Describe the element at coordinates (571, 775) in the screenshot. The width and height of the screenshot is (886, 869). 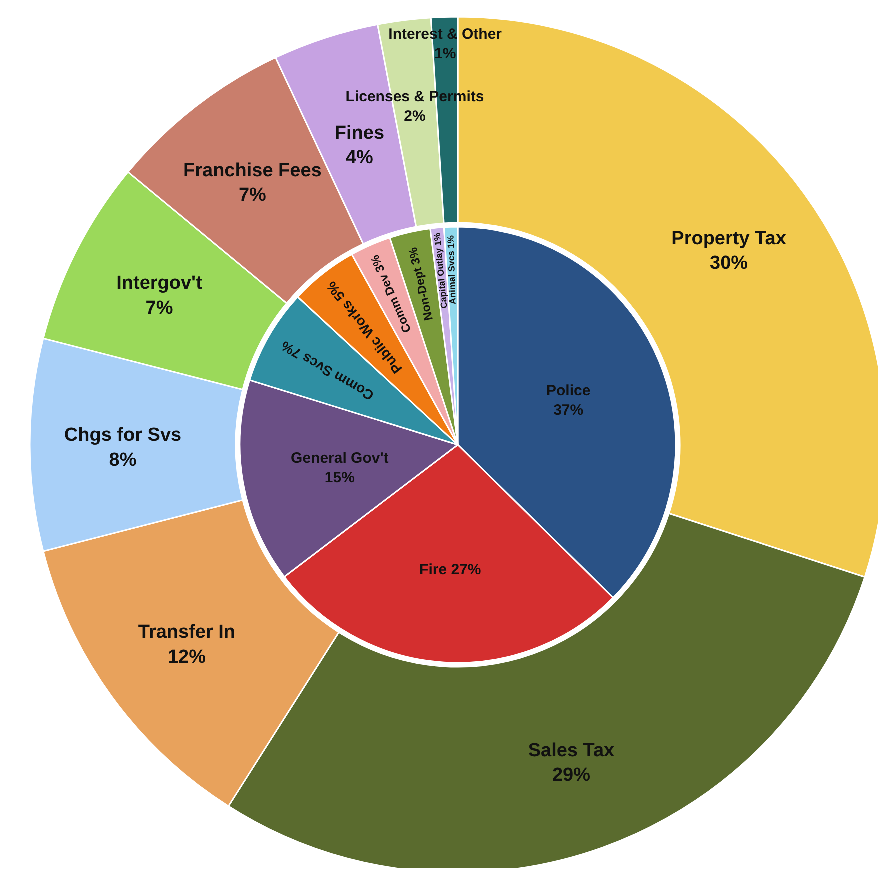
I see `data-label: 29%` at that location.